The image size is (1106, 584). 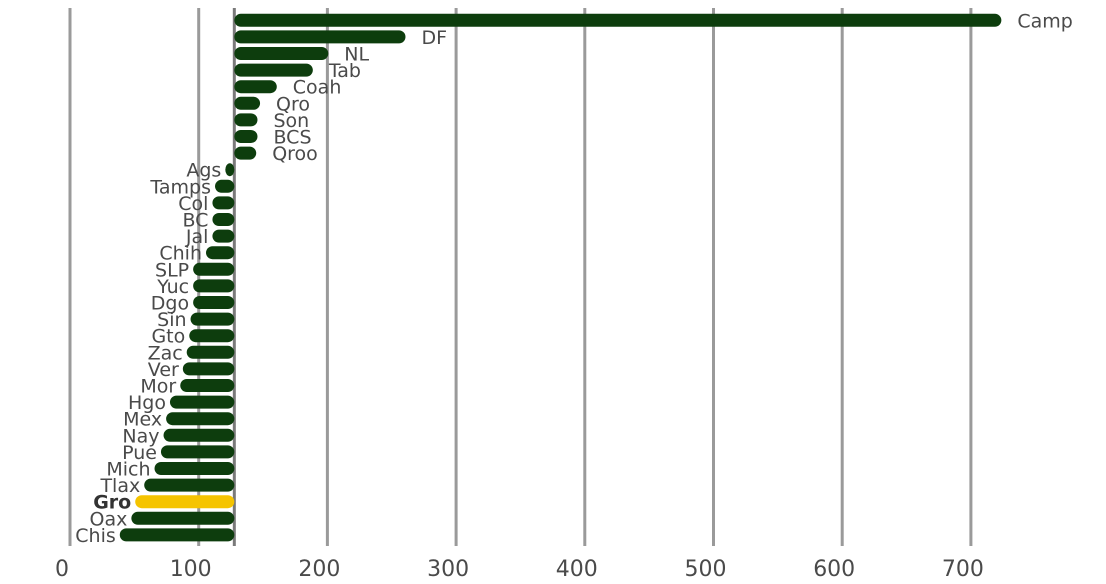 What do you see at coordinates (172, 287) in the screenshot?
I see `category-label-yuc: Yuc` at bounding box center [172, 287].